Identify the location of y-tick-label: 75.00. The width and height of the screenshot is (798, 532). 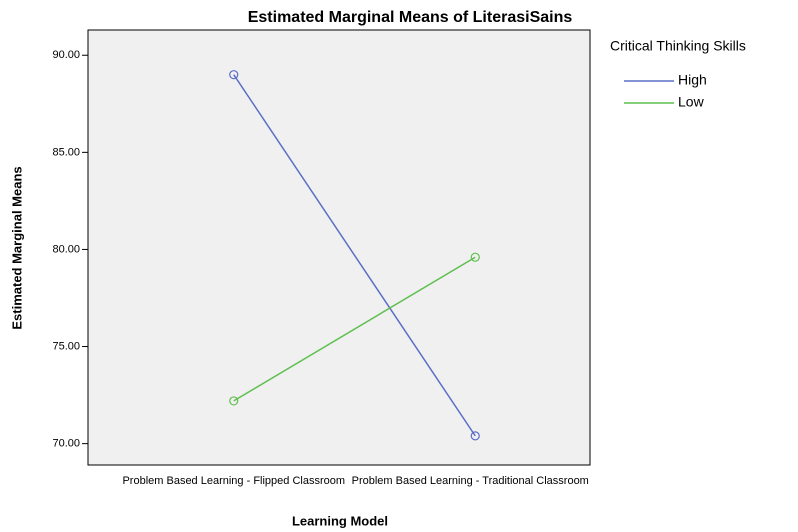
(66, 346).